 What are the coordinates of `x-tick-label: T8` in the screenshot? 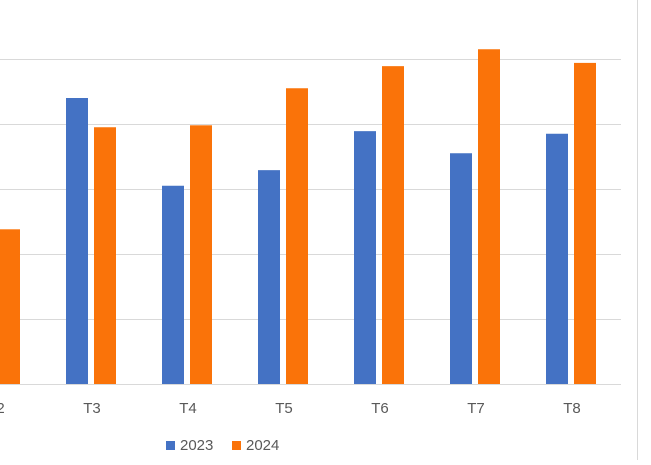 It's located at (572, 408).